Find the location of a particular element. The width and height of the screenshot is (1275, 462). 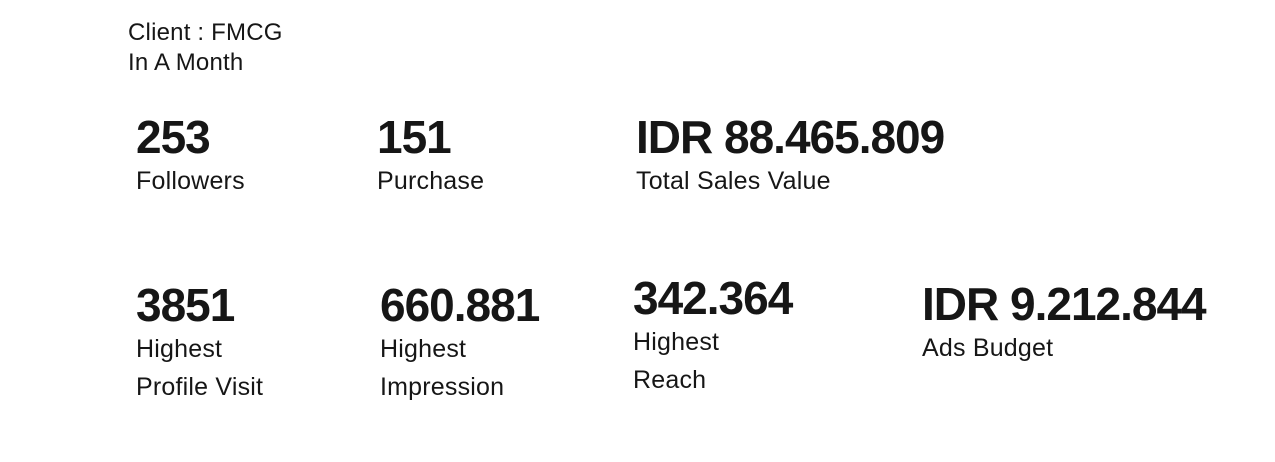

stat-label: Purchase is located at coordinates (431, 181).